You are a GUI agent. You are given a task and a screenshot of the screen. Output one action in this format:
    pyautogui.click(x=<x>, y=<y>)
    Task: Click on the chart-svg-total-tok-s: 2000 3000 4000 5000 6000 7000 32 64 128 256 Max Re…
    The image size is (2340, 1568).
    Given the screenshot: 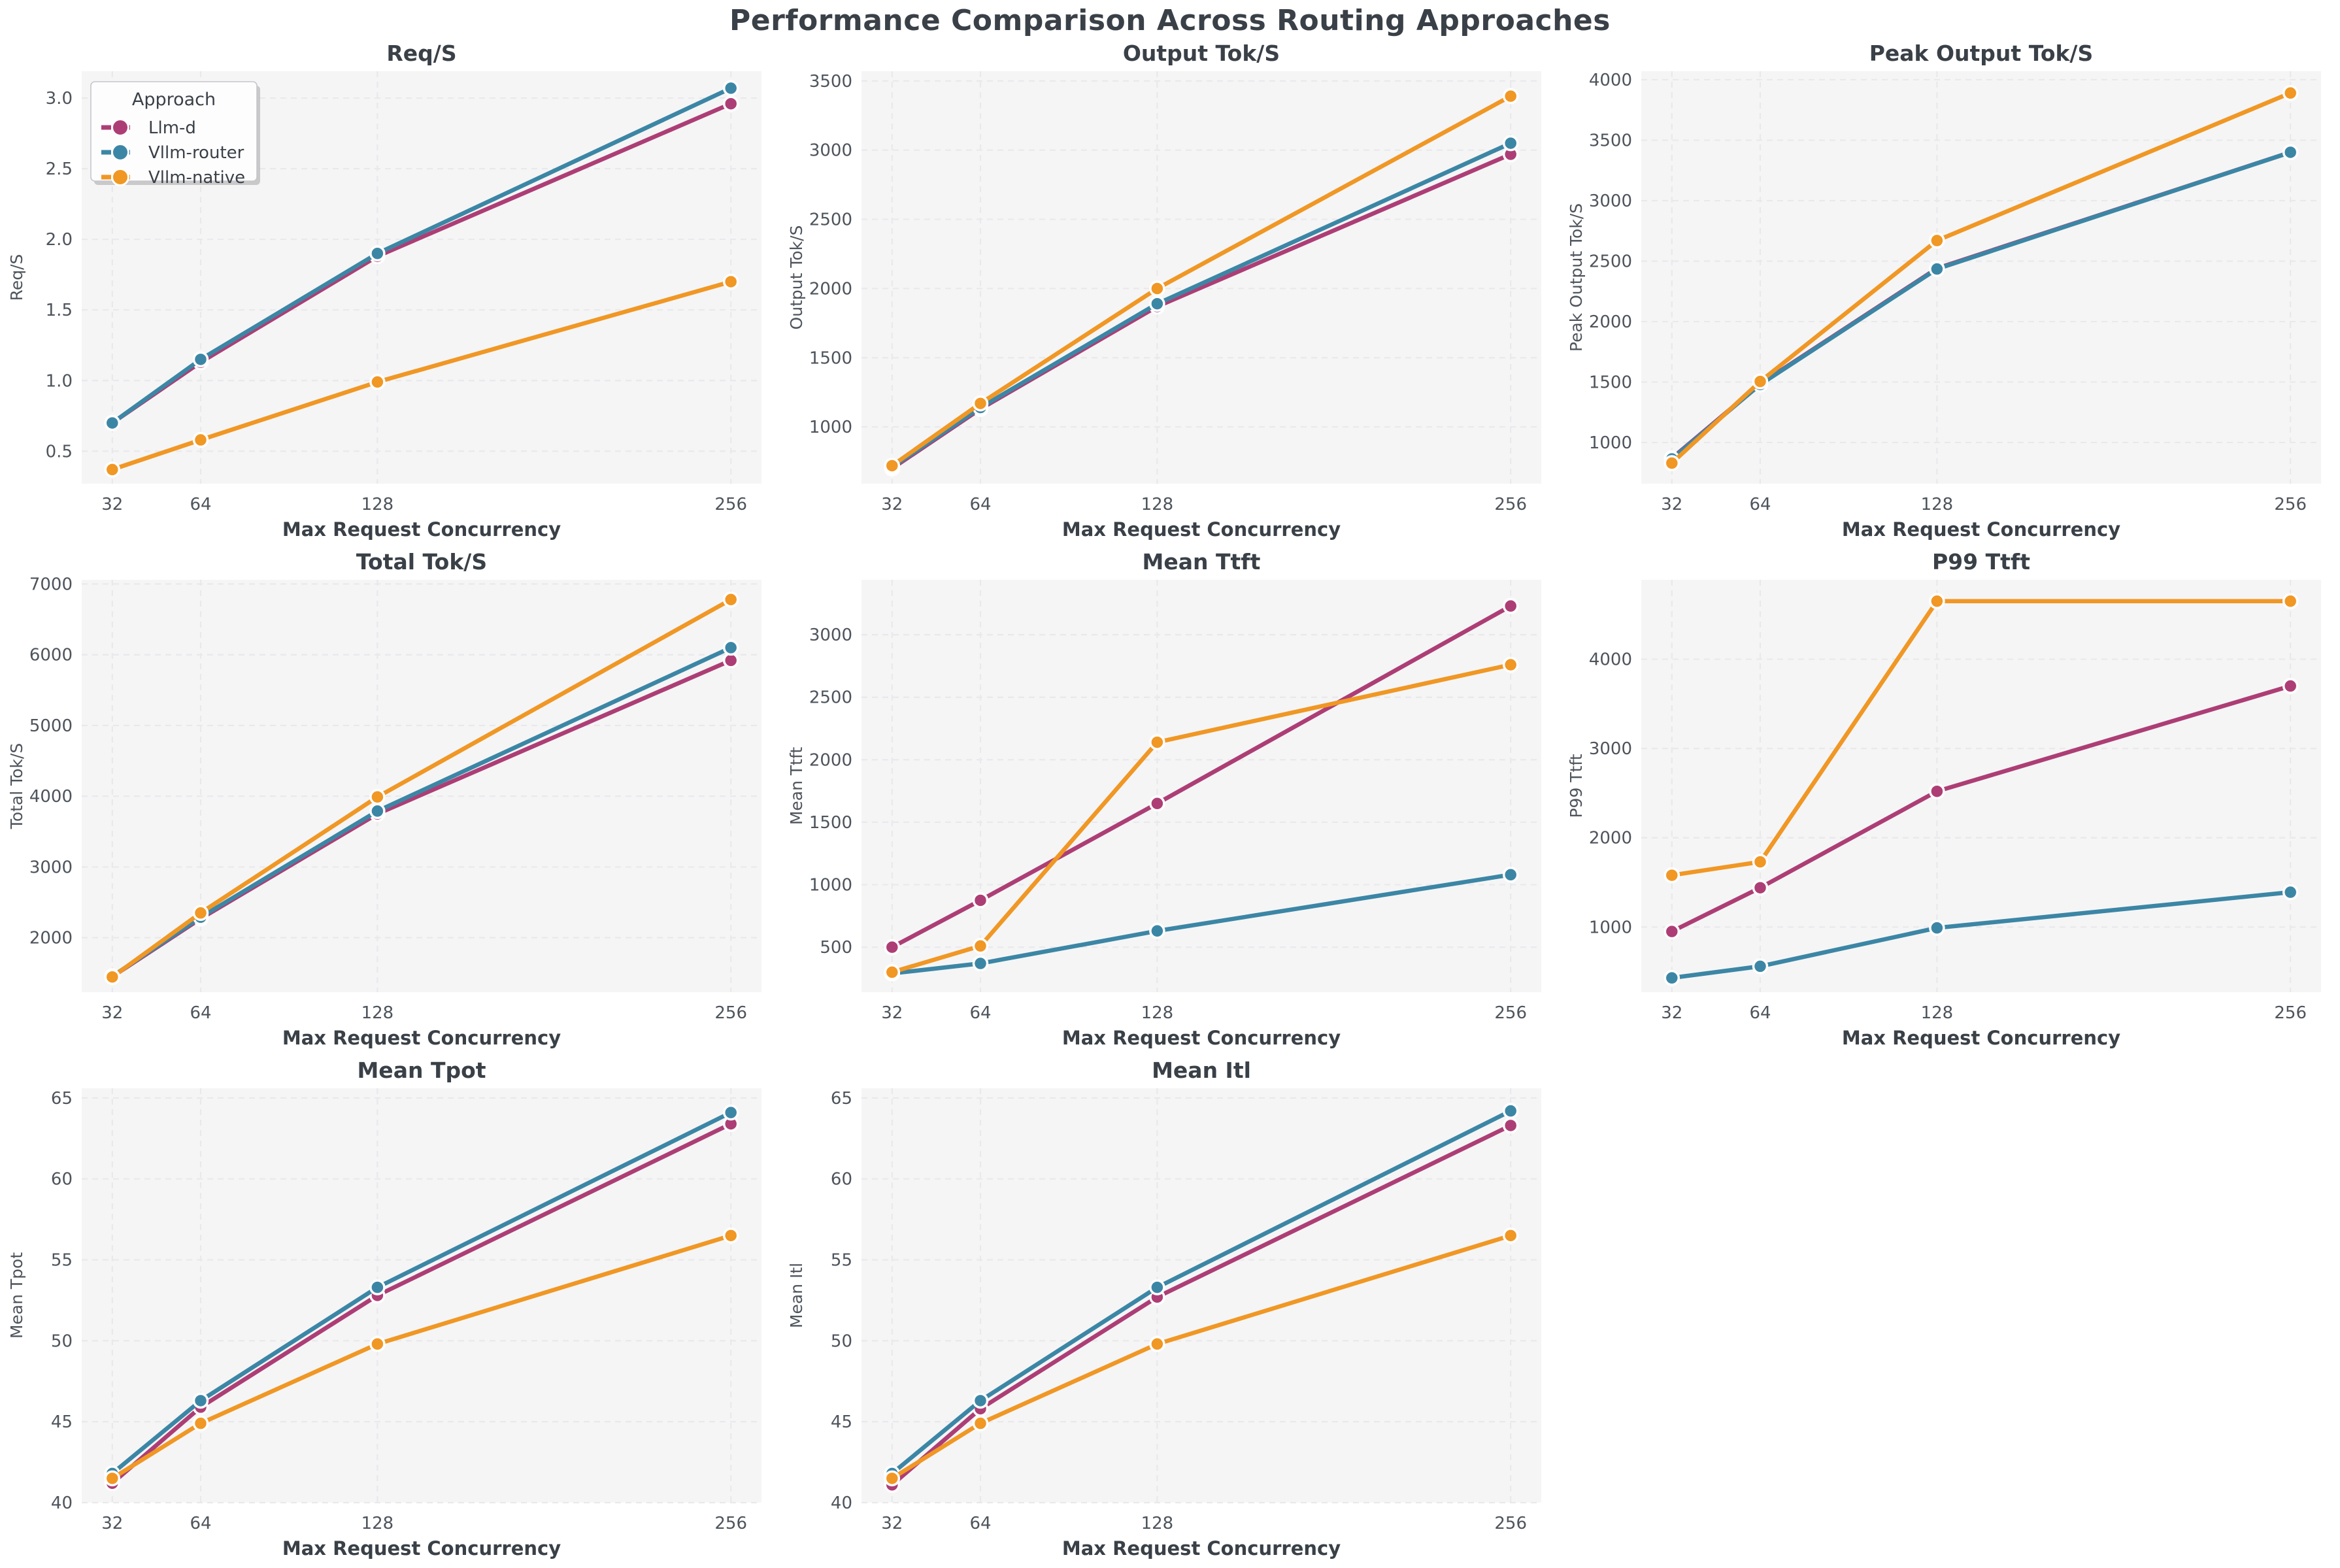 What is the action you would take?
    pyautogui.click(x=384, y=799)
    